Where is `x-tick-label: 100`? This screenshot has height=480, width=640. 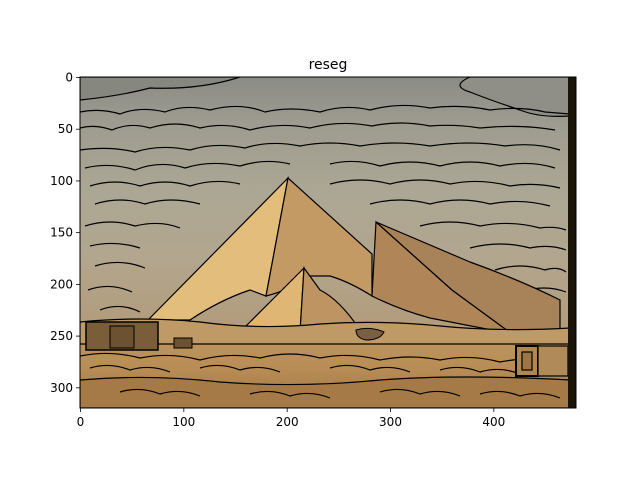 x-tick-label: 100 is located at coordinates (183, 422).